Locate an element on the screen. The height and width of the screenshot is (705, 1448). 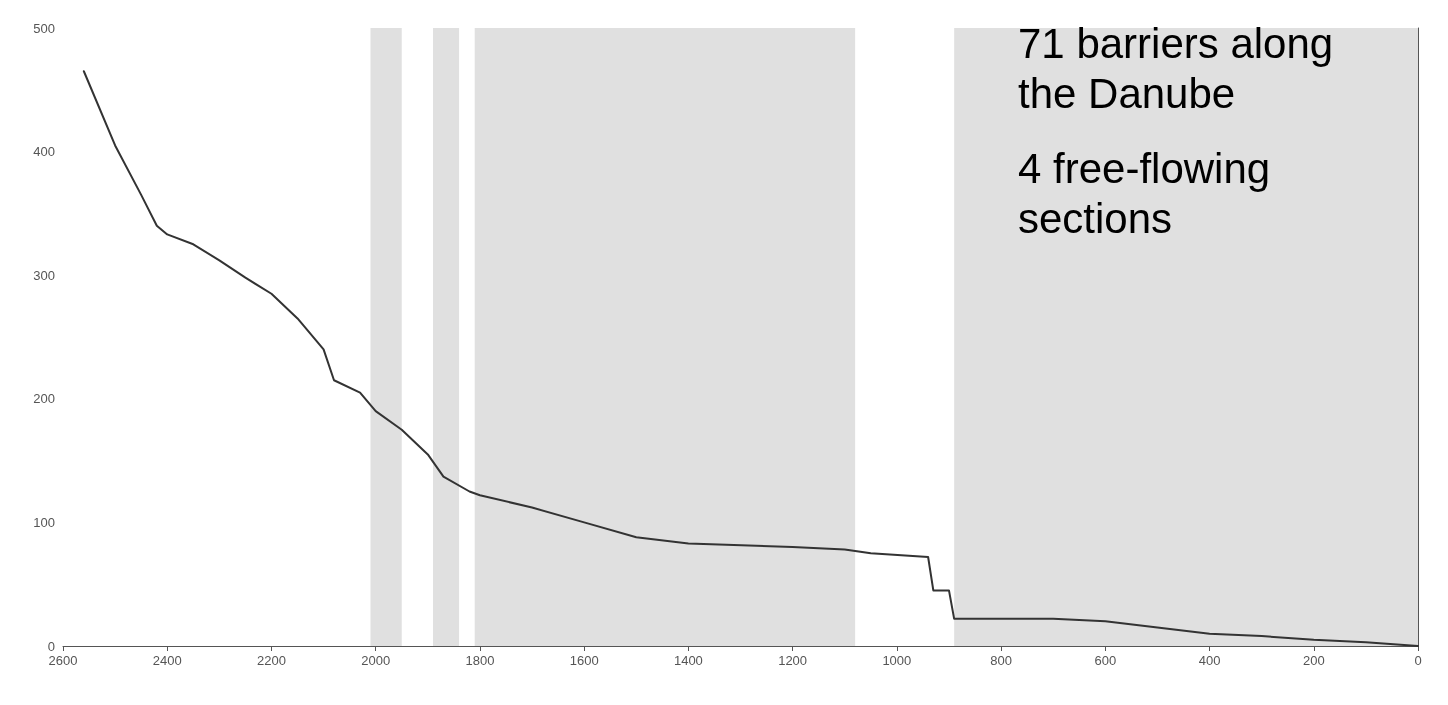
annotation: 4 free-flowing sections is located at coordinates (1144, 193).